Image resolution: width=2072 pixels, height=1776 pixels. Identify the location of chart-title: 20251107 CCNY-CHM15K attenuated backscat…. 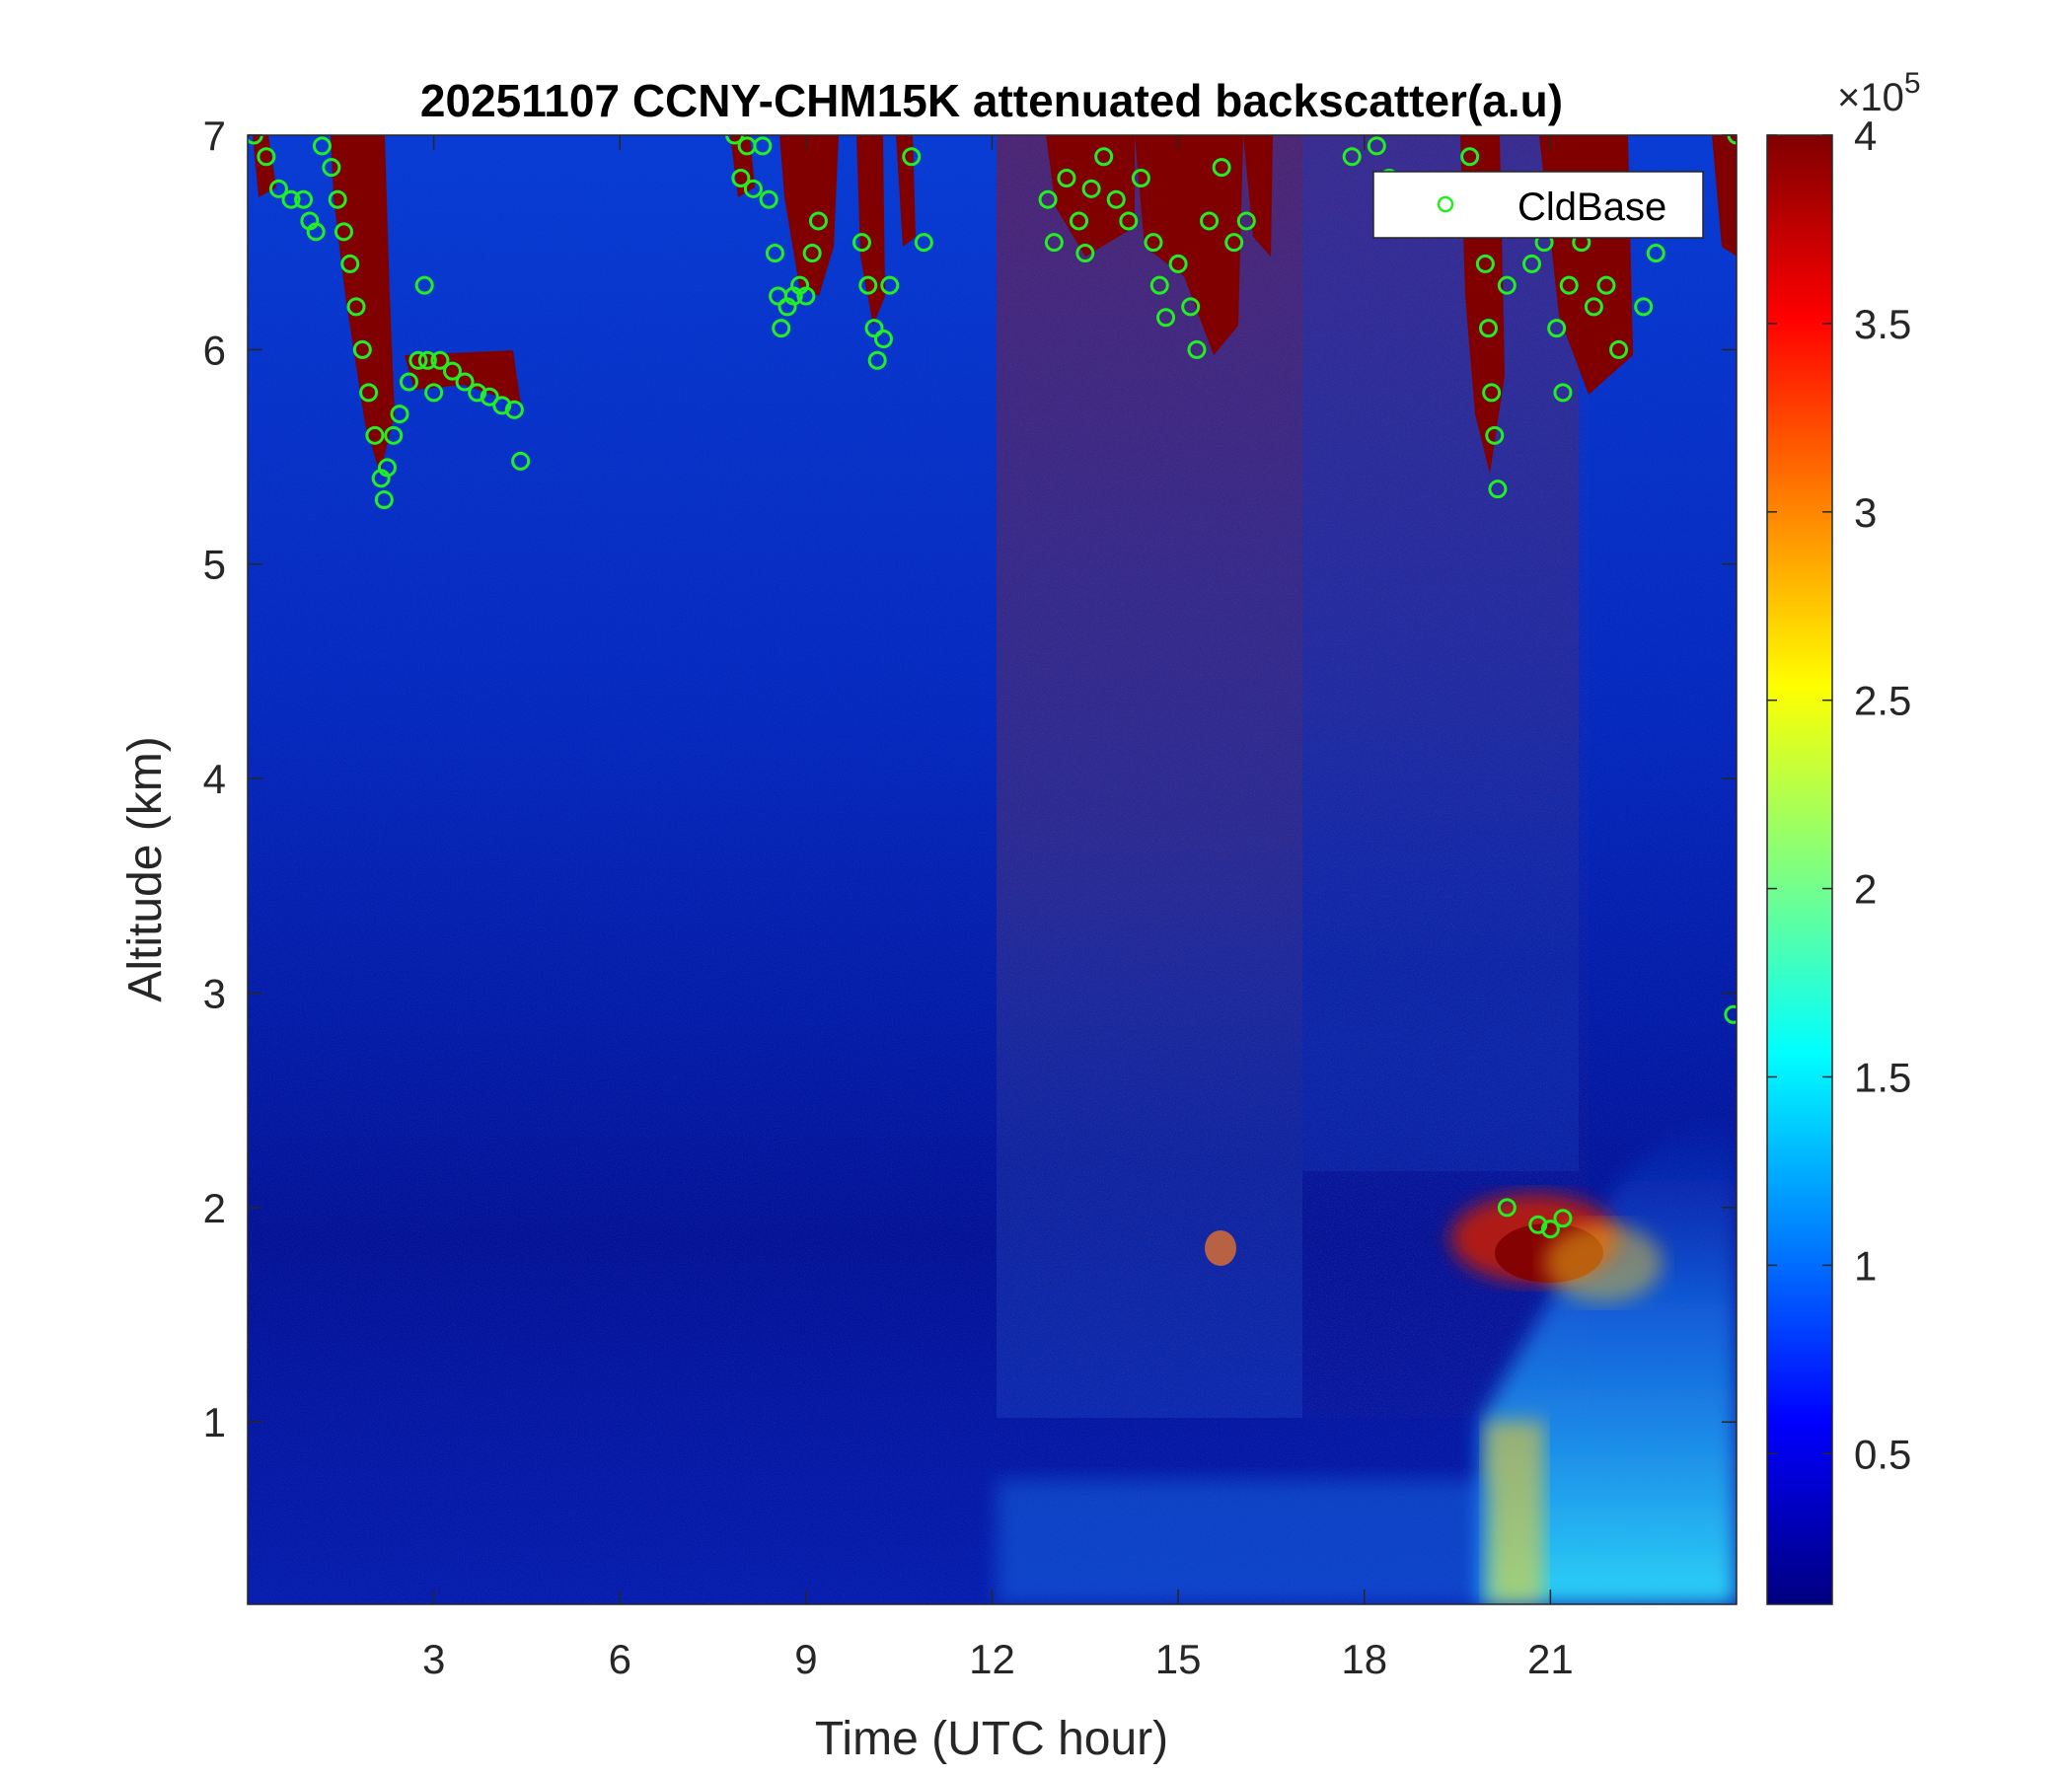
(992, 100).